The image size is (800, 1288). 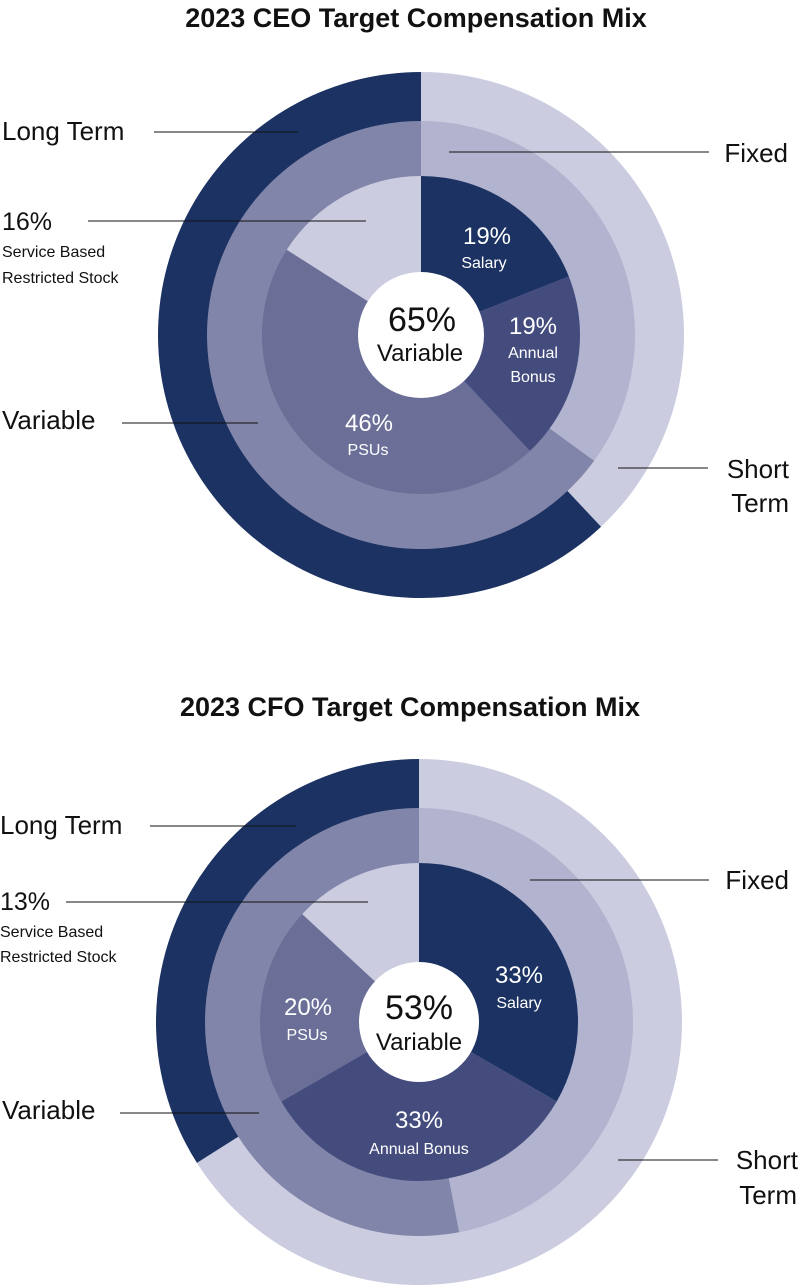 I want to click on salary-pct-label: 33%, so click(x=519, y=975).